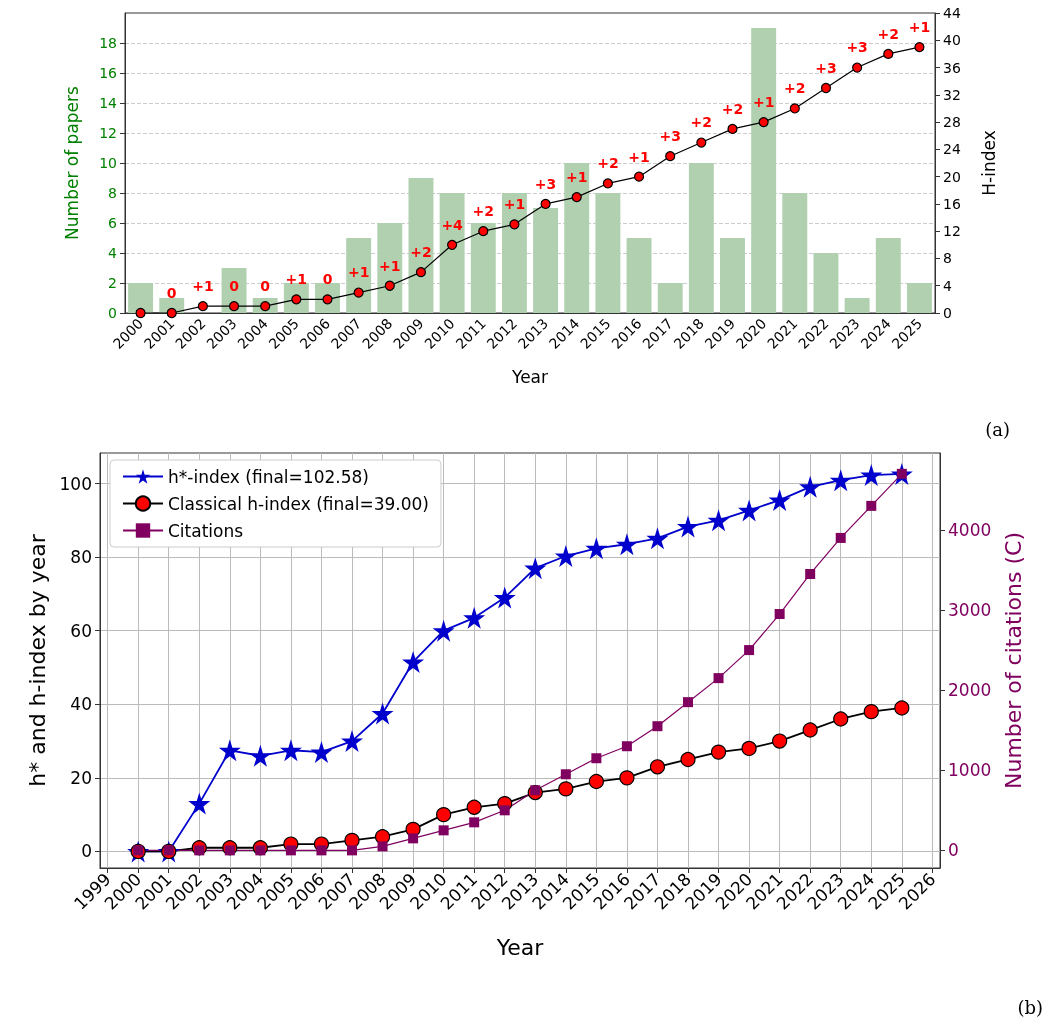  I want to click on y-tick-label: 2, so click(112, 283).